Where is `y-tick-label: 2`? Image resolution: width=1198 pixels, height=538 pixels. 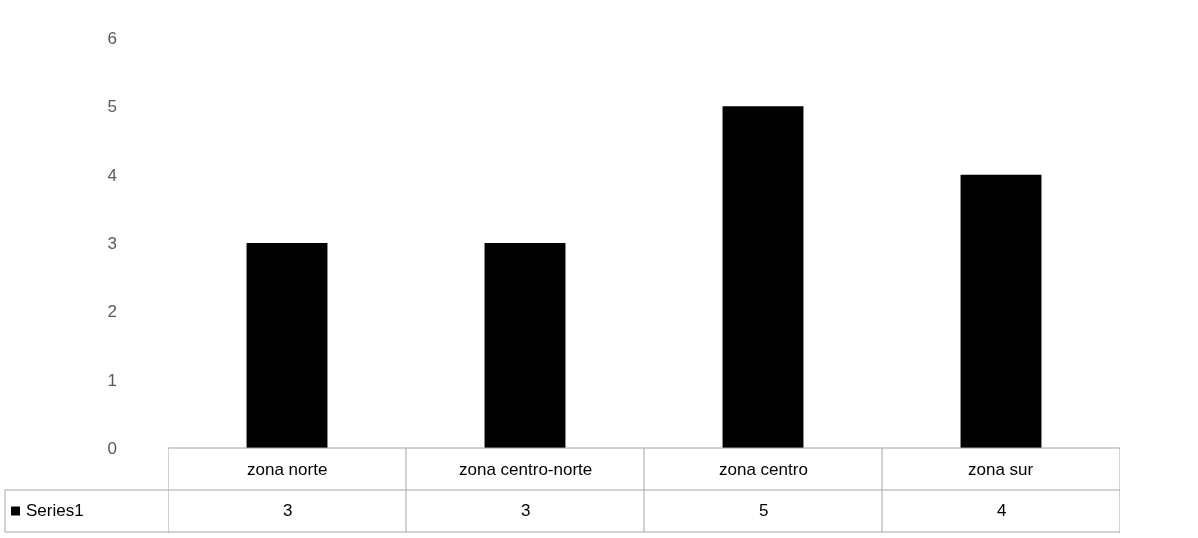
y-tick-label: 2 is located at coordinates (112, 312).